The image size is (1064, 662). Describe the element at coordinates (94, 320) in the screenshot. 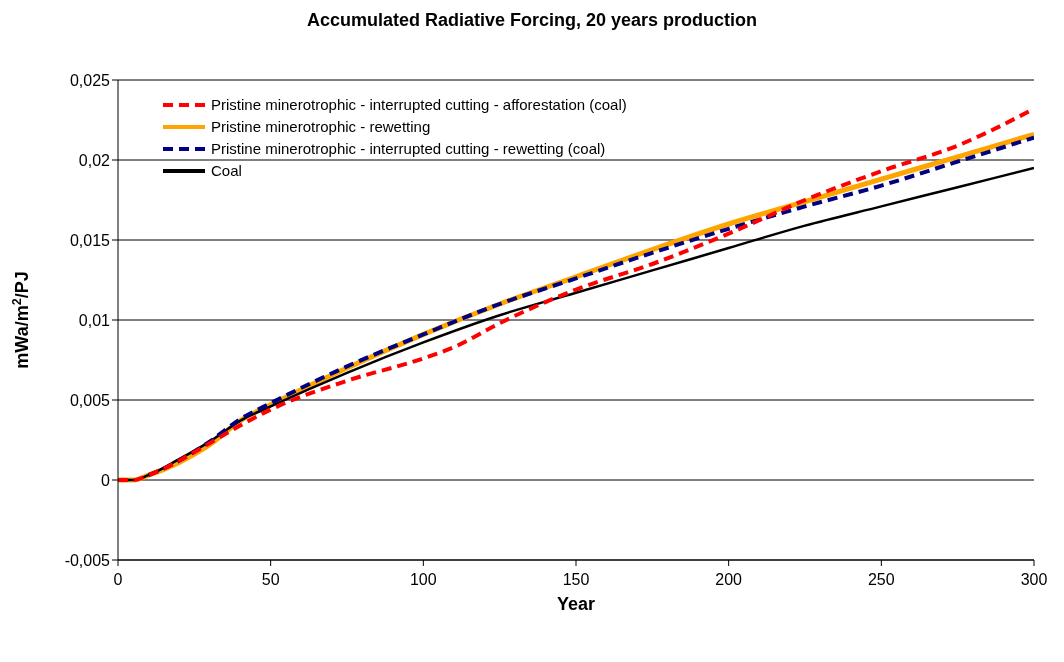

I see `y-tick-label: 0,01` at that location.